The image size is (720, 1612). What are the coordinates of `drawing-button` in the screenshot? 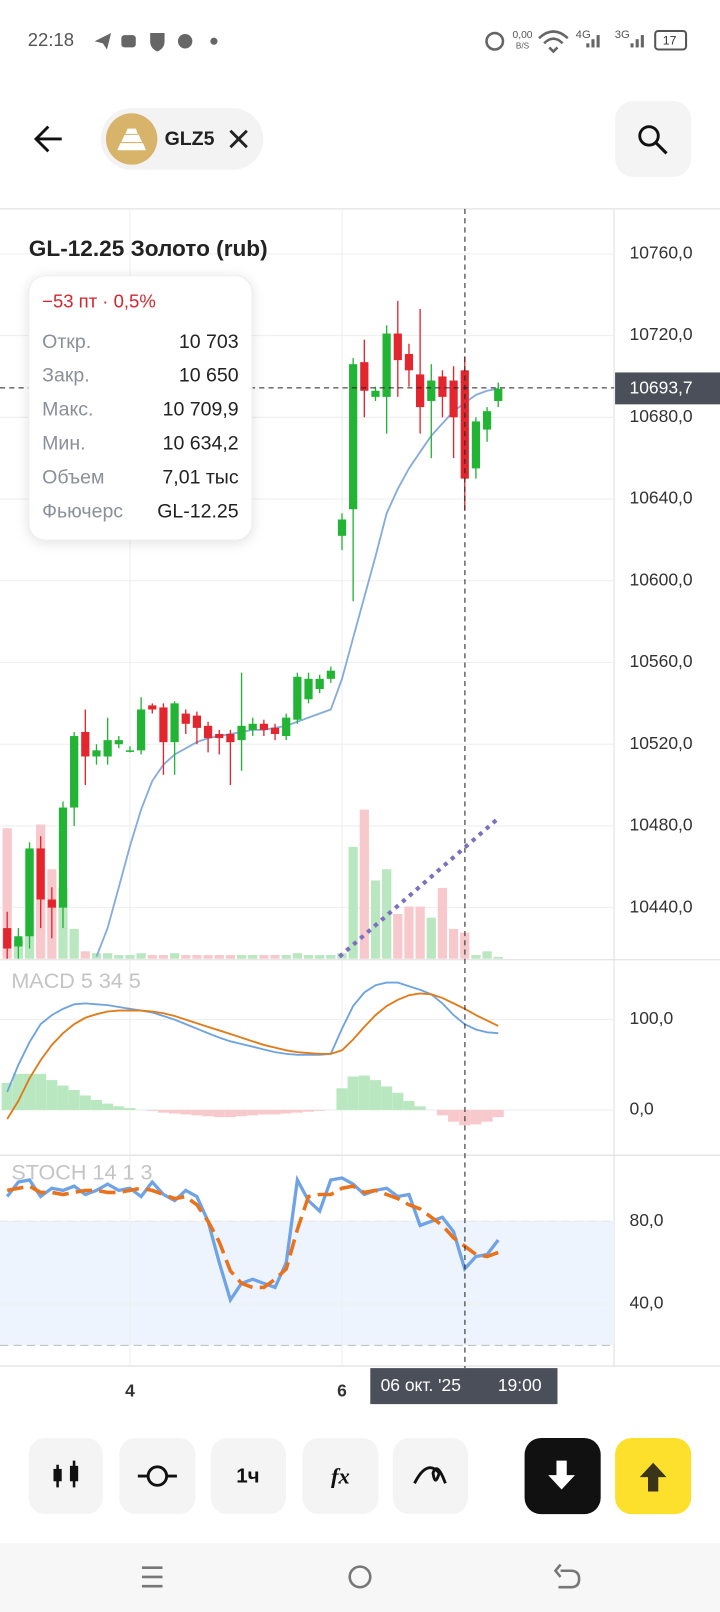 It's located at (157, 1476).